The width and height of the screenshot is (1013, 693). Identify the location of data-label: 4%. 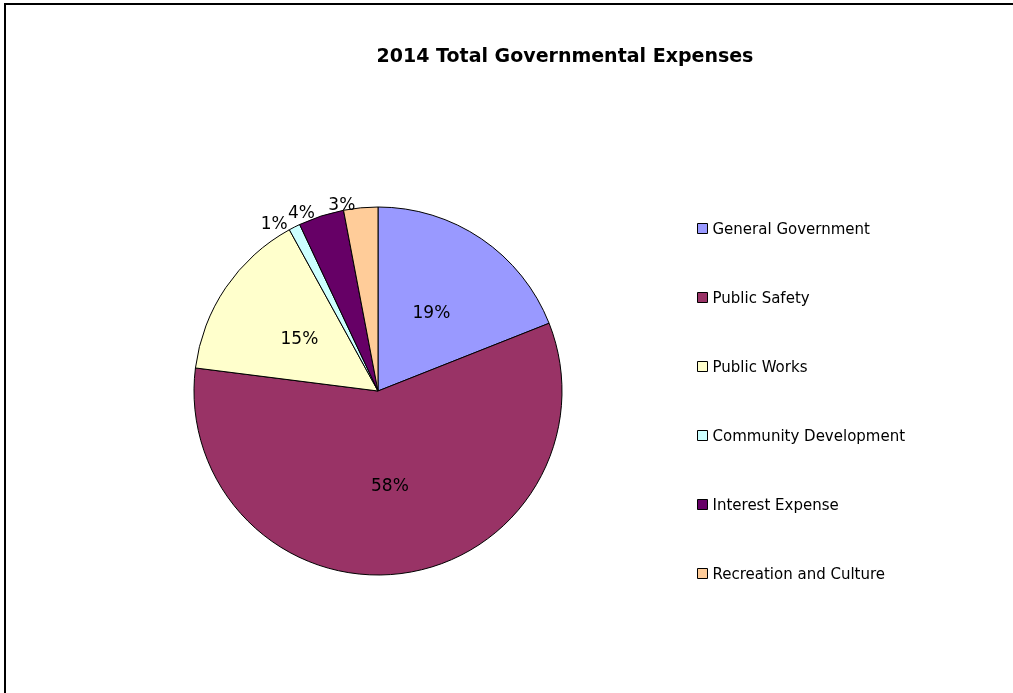
(301, 212).